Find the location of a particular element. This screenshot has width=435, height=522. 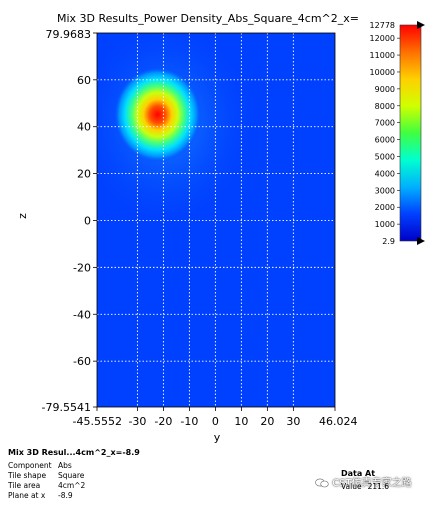

info-value: -8.9 is located at coordinates (65, 495).